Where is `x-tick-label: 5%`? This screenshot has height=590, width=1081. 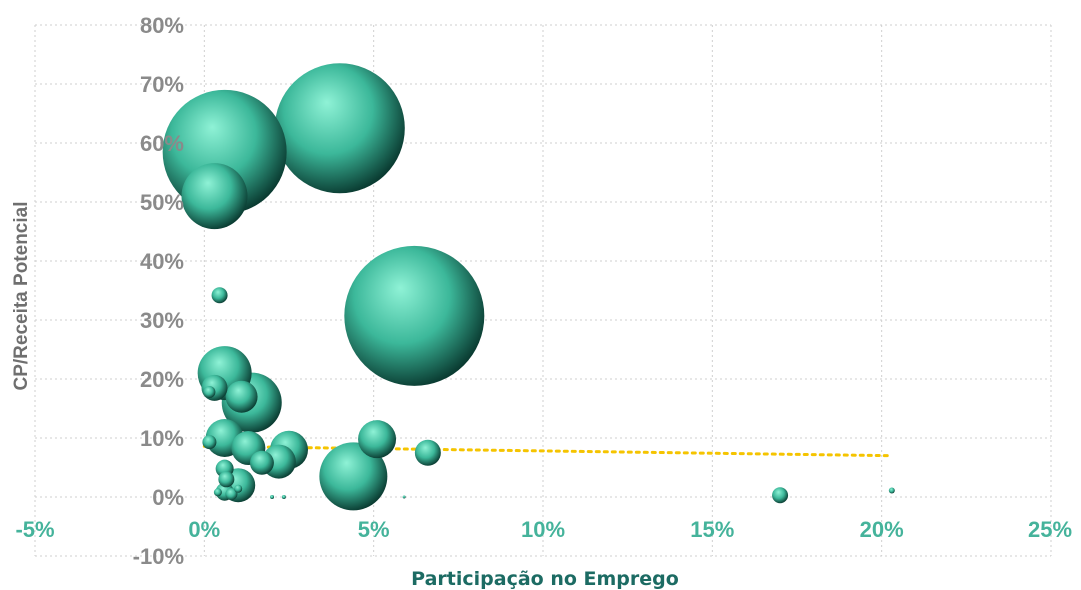
x-tick-label: 5% is located at coordinates (374, 529).